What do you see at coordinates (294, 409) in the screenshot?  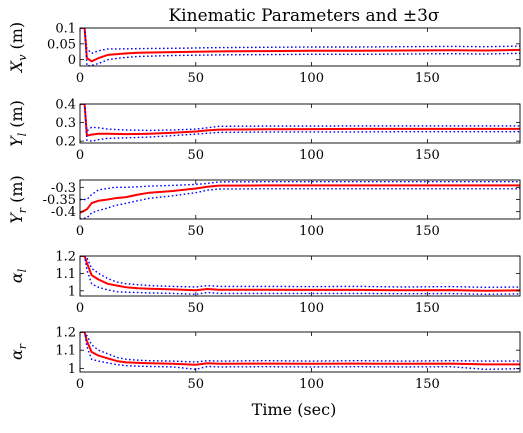 I see `x-axis-label: Time (sec)` at bounding box center [294, 409].